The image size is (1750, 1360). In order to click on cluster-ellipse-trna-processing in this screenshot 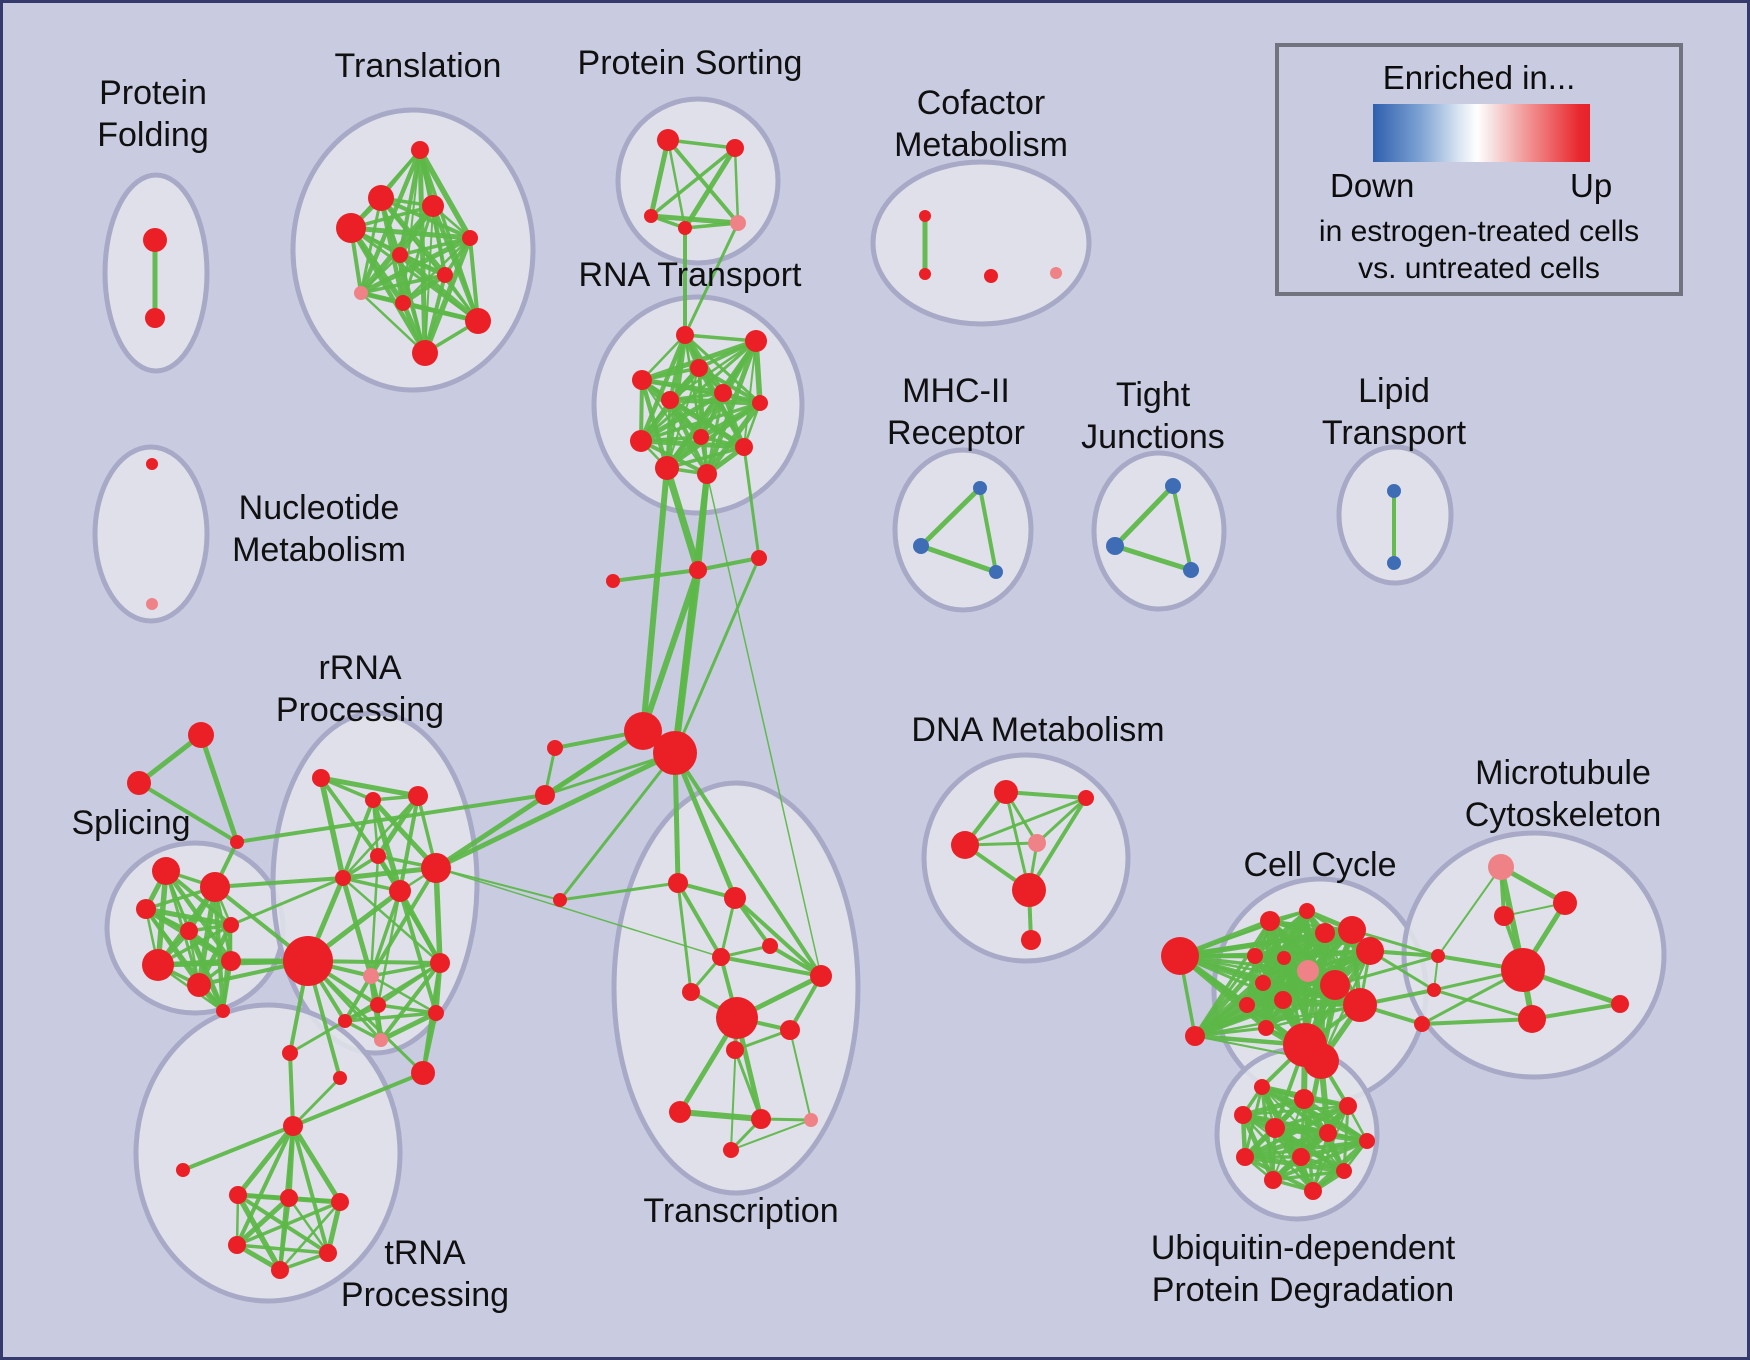, I will do `click(268, 1153)`.